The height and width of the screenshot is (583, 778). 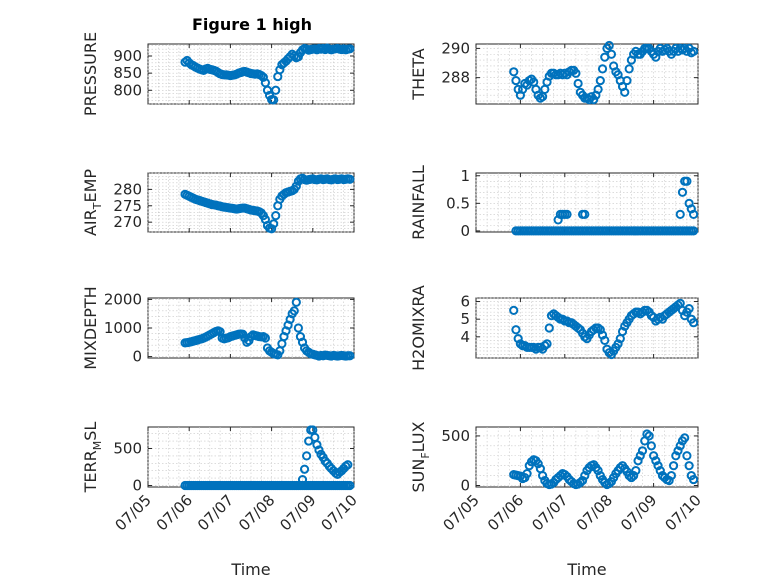 What do you see at coordinates (123, 328) in the screenshot?
I see `mixdepth-ytick-label: 1000` at bounding box center [123, 328].